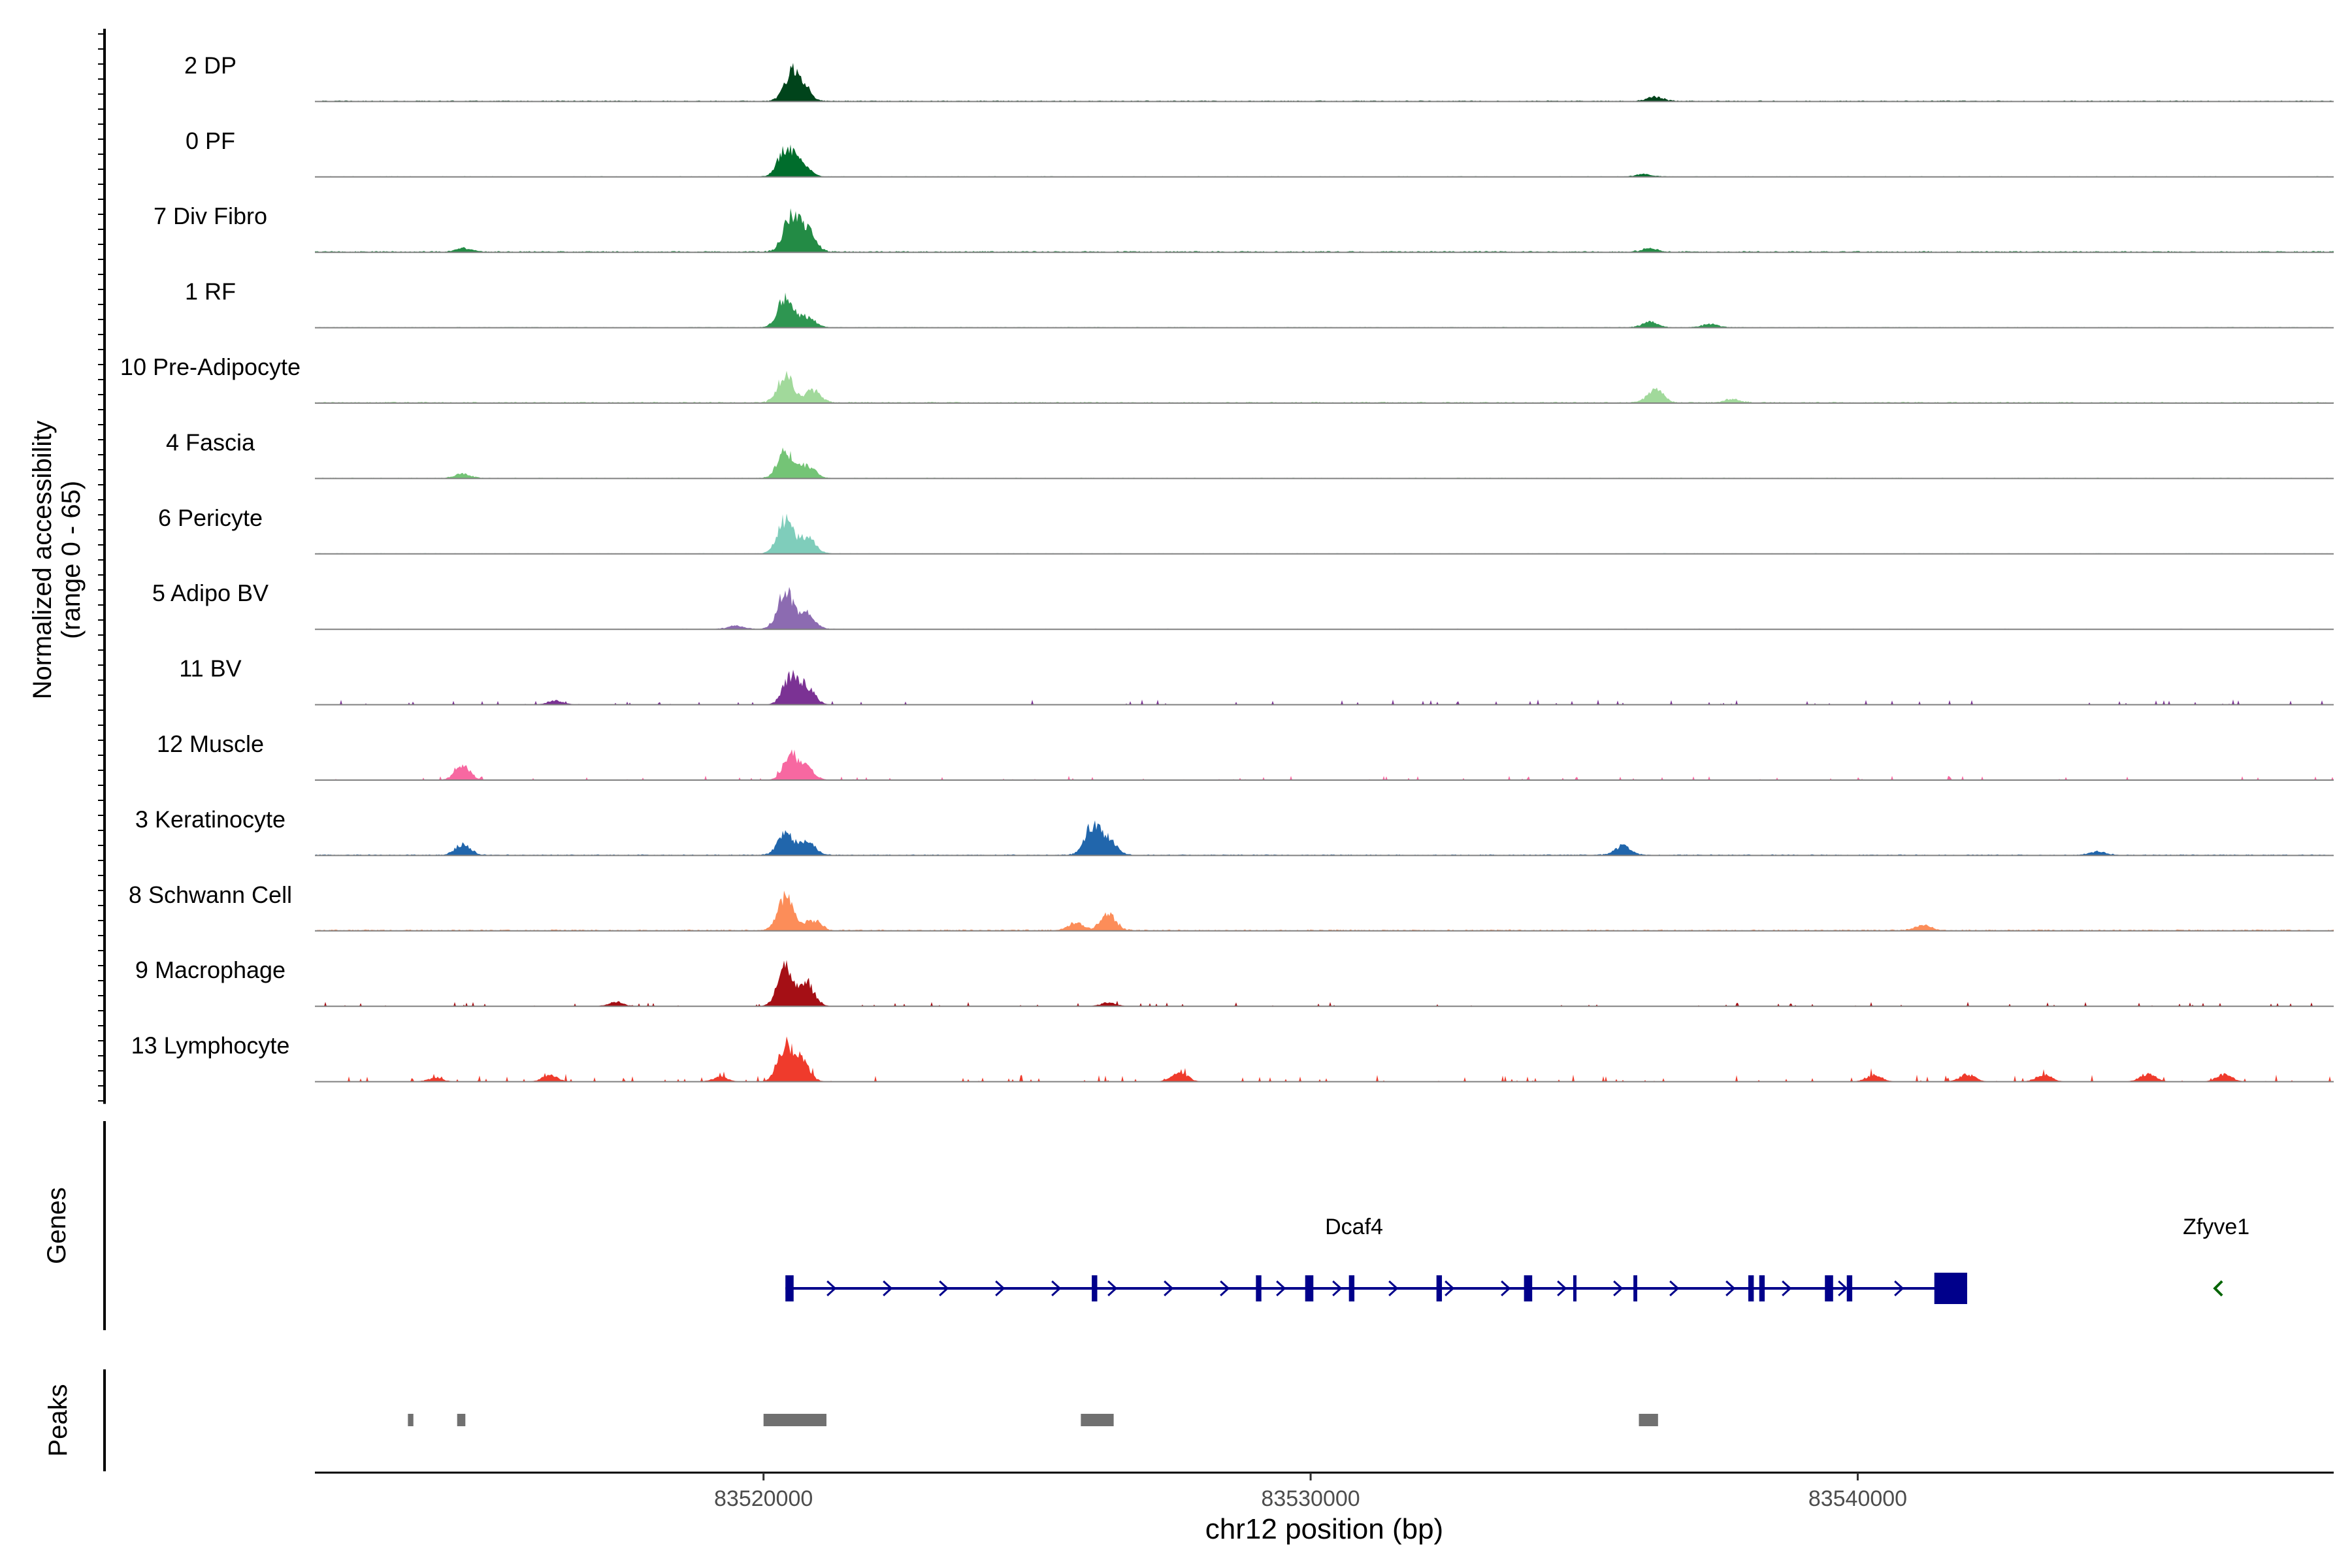  Describe the element at coordinates (210, 969) in the screenshot. I see `track-label: 9 Macrophage` at that location.